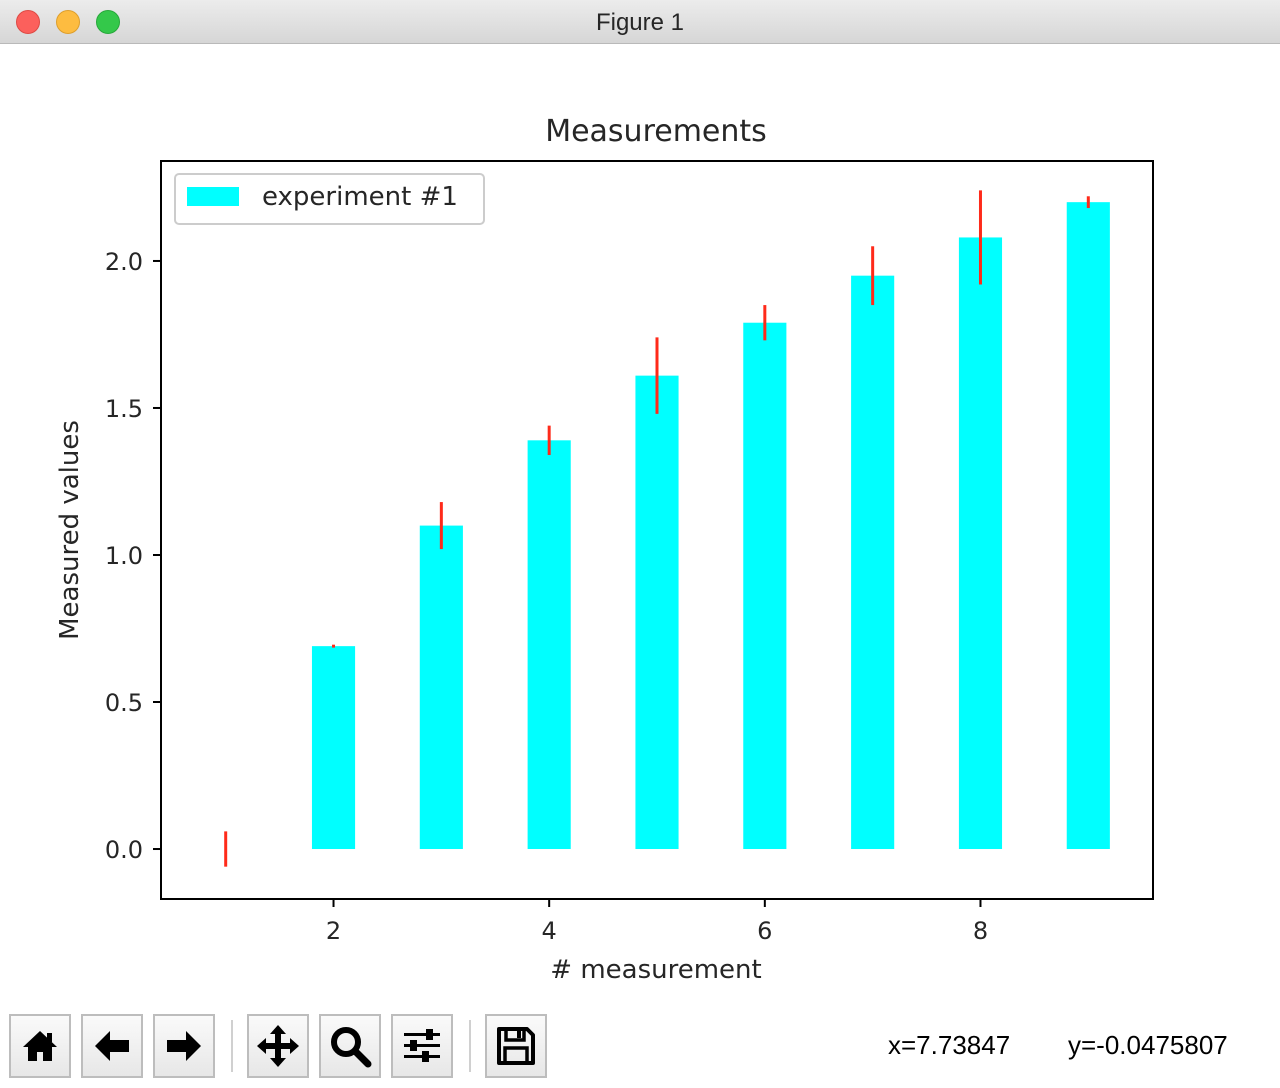  I want to click on legend: experiment #1, so click(329, 199).